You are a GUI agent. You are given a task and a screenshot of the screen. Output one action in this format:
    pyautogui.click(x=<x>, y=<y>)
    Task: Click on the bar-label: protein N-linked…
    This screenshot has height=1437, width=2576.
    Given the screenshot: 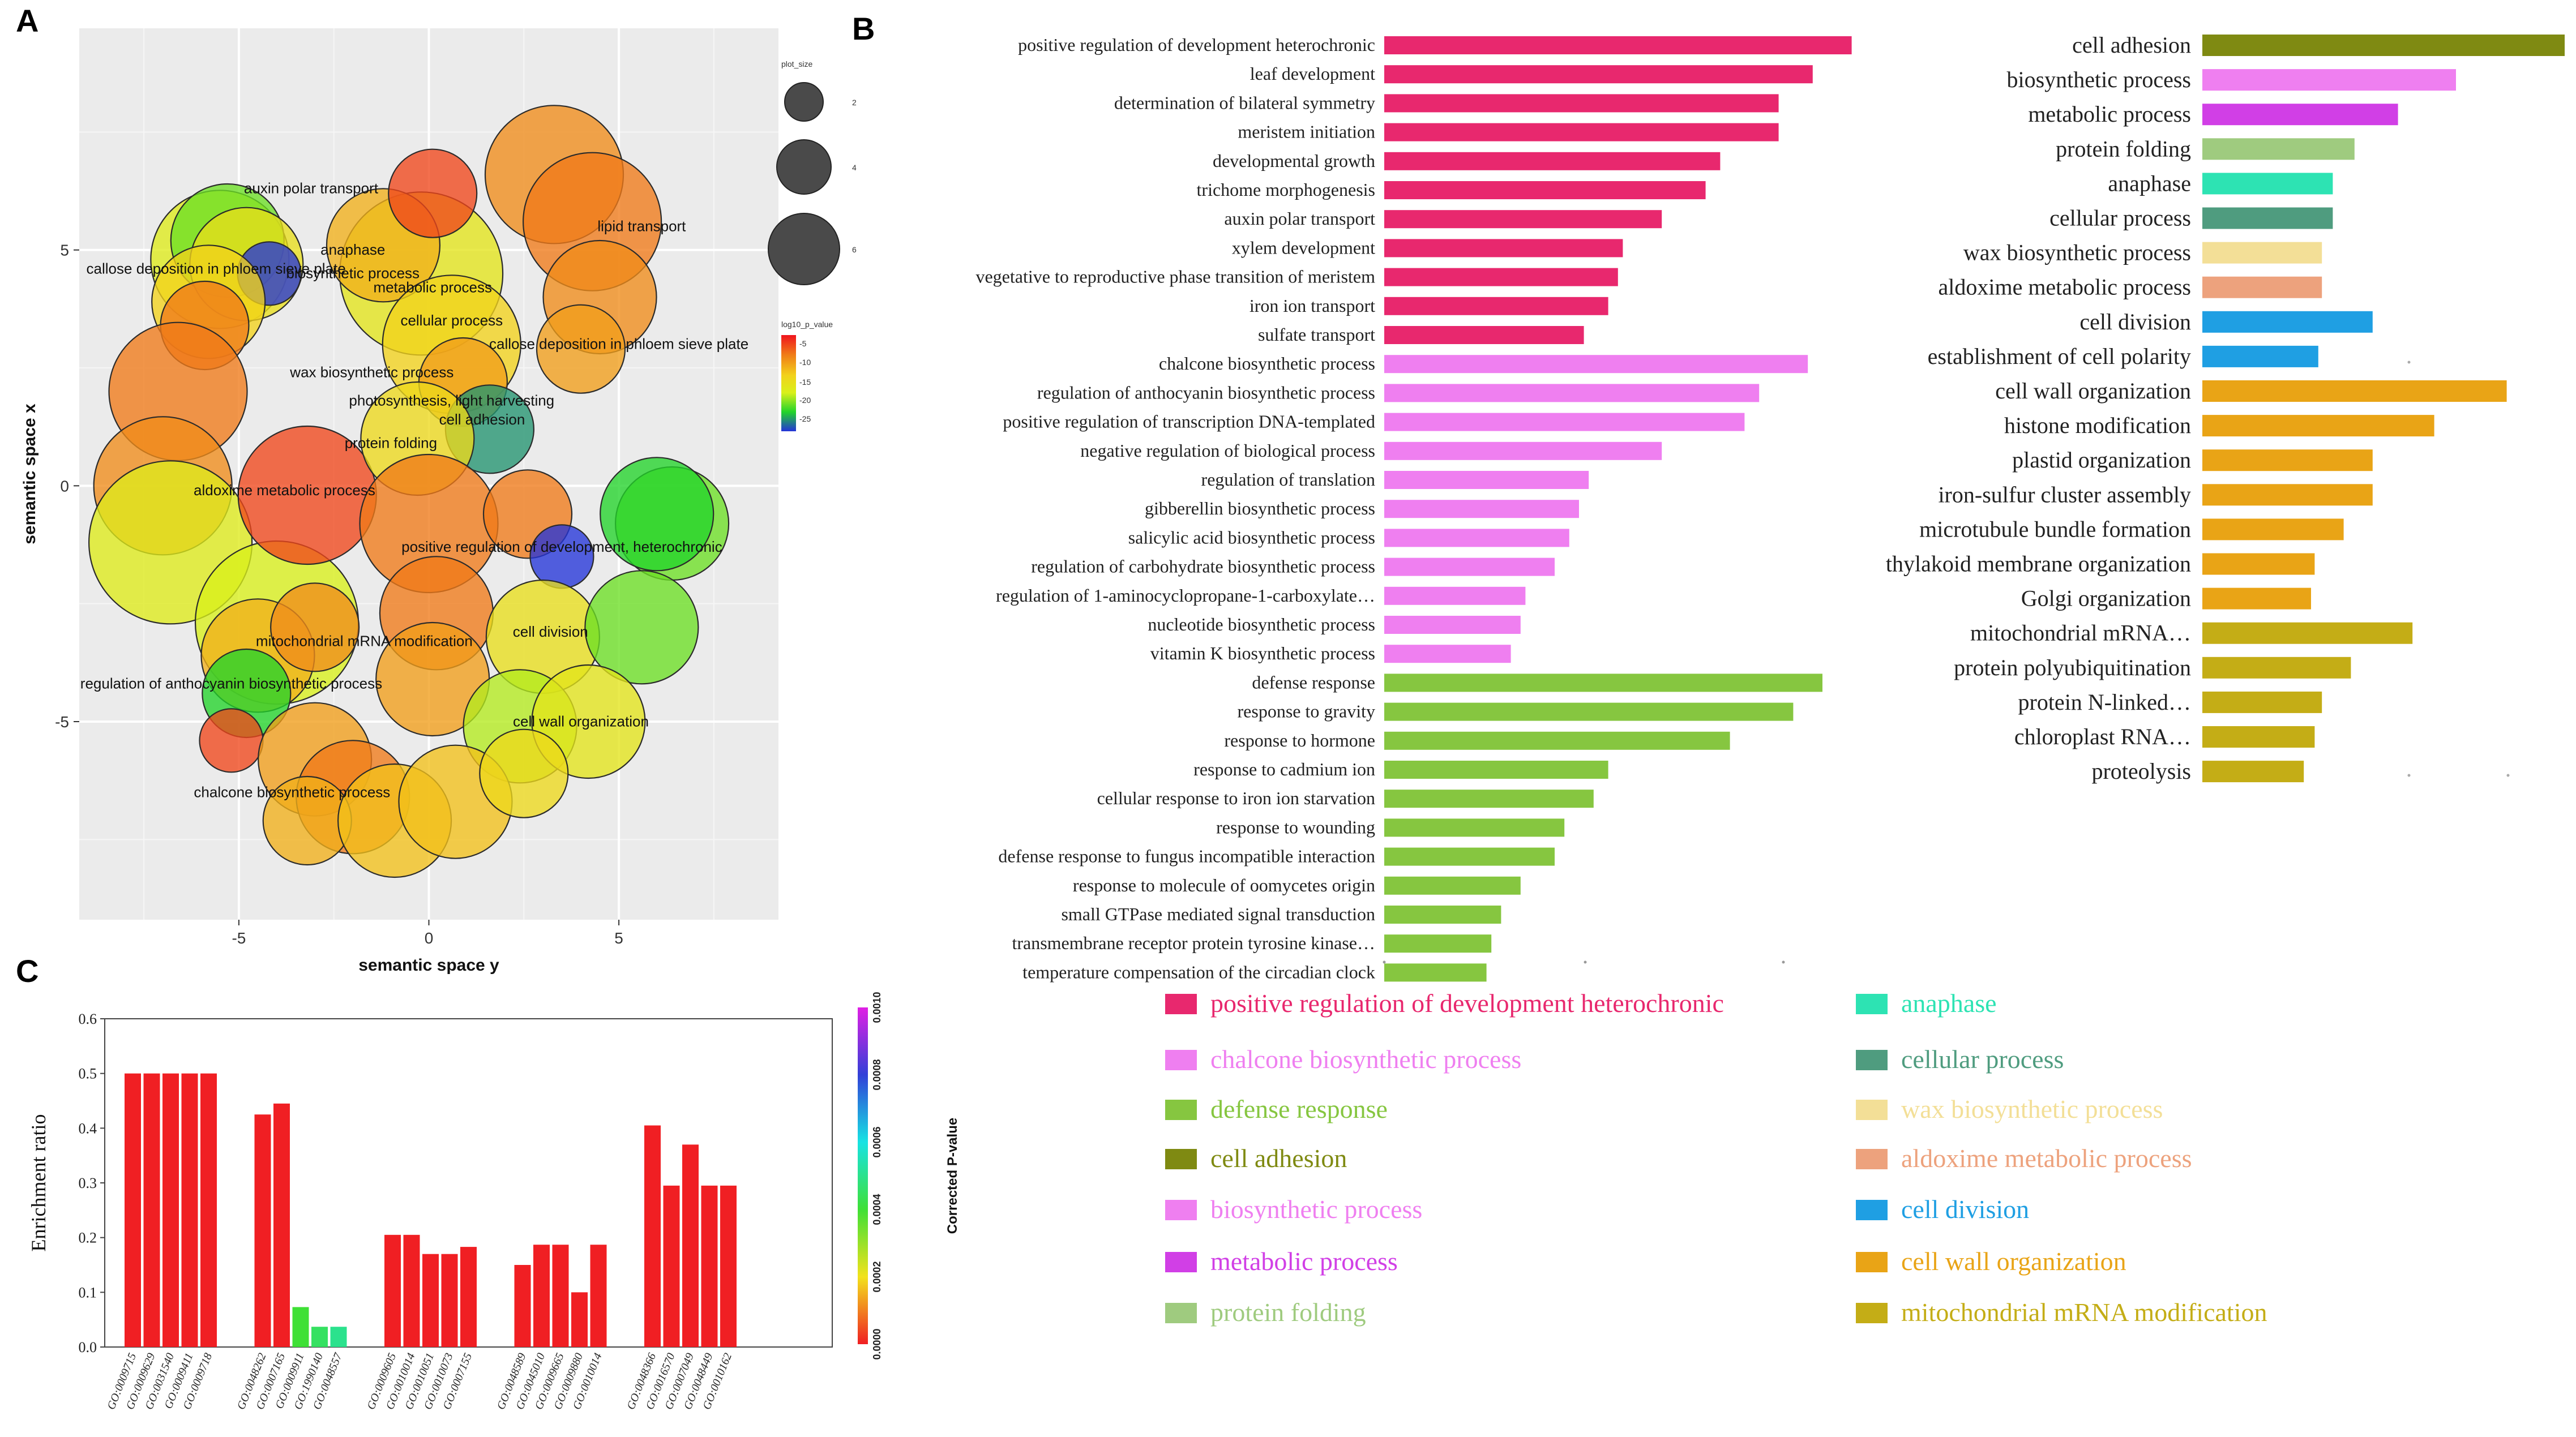 What is the action you would take?
    pyautogui.click(x=2105, y=702)
    